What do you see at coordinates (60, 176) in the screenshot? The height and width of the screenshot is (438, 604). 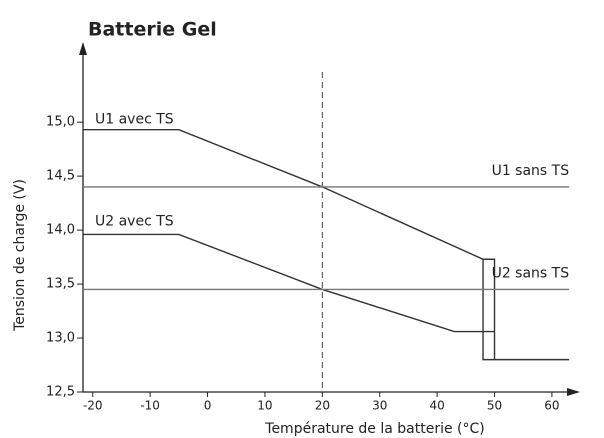 I see `y-tick-label: 14,5` at bounding box center [60, 176].